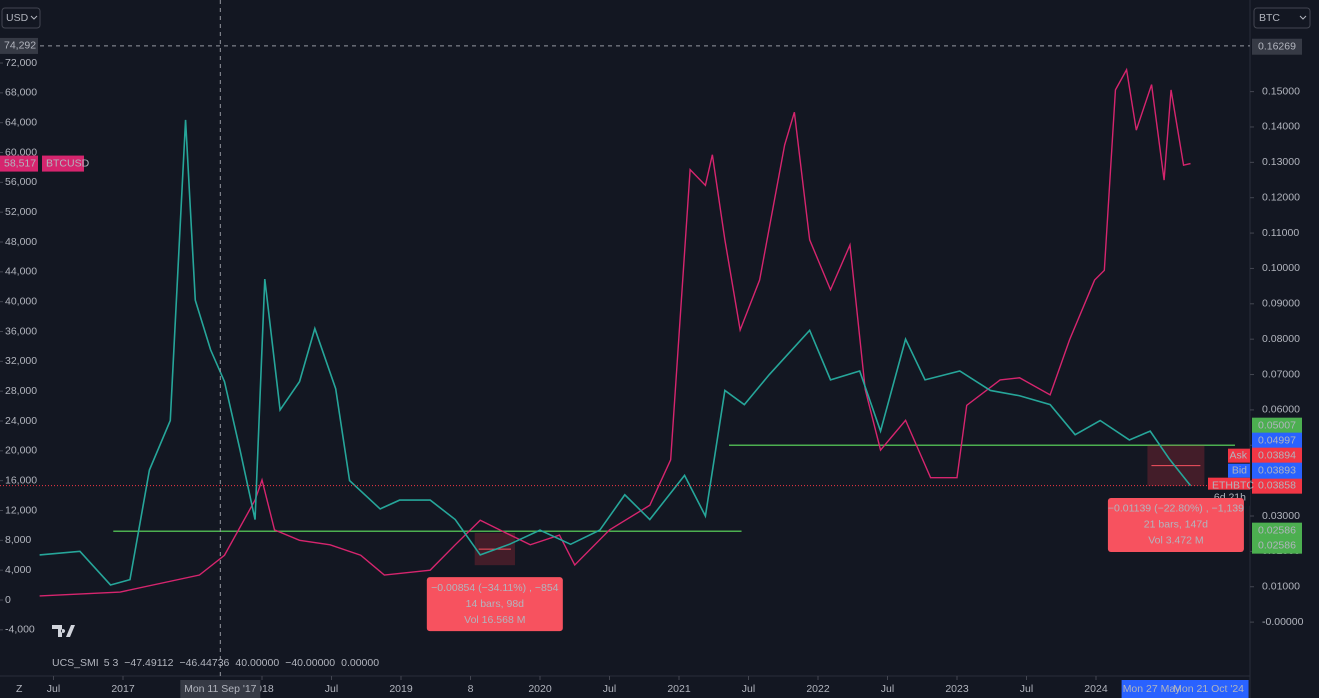 The image size is (1319, 698). I want to click on crosshair-x-label: Mon 11 Sep '17, so click(220, 689).